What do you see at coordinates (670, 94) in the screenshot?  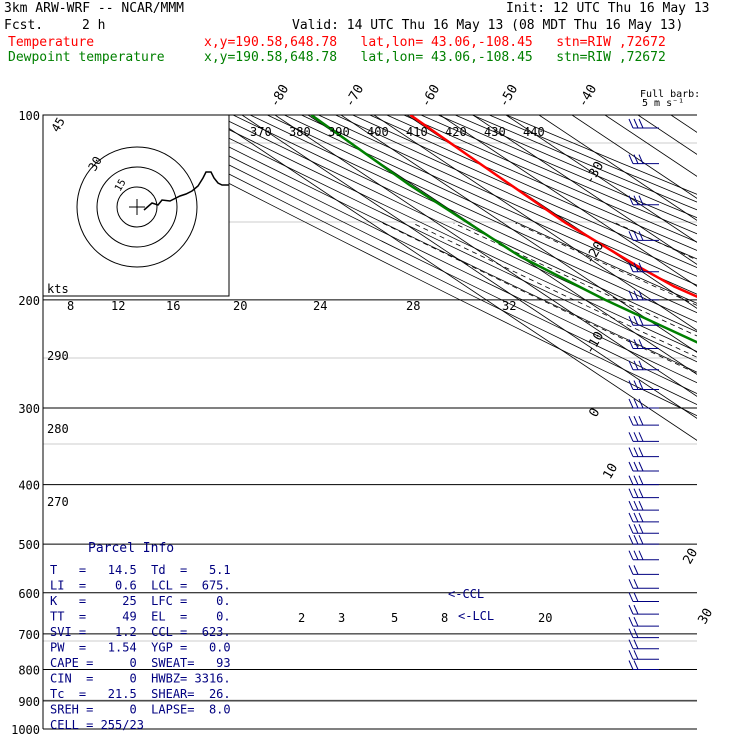 I see `barb-legend-title: Full barb:` at bounding box center [670, 94].